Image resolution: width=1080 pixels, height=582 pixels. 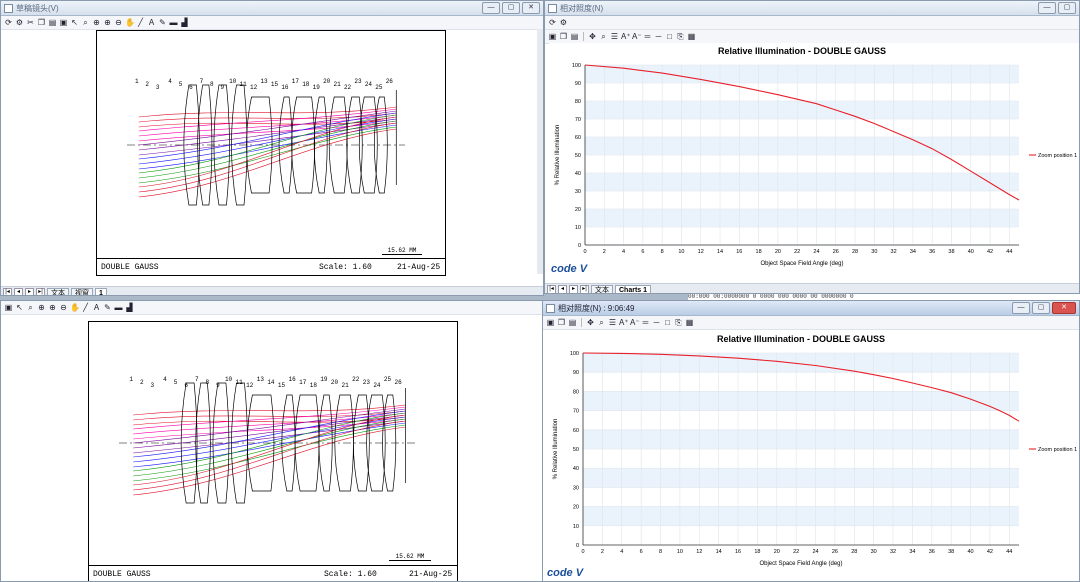 I want to click on x-axis-label: Object Space Field Angle (deg), so click(x=800, y=564).